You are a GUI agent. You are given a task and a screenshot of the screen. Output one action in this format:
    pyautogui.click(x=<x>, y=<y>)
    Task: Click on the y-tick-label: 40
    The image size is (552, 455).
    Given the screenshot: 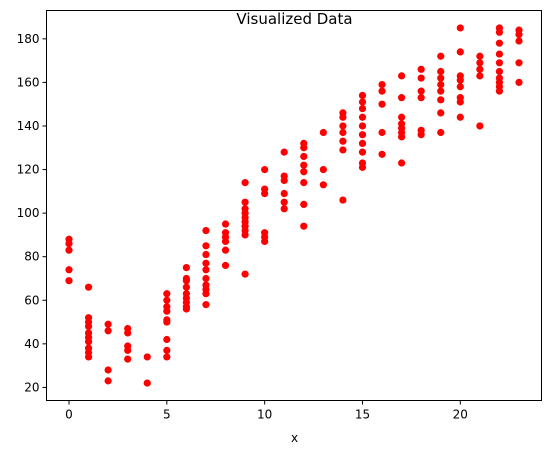 What is the action you would take?
    pyautogui.click(x=31, y=344)
    